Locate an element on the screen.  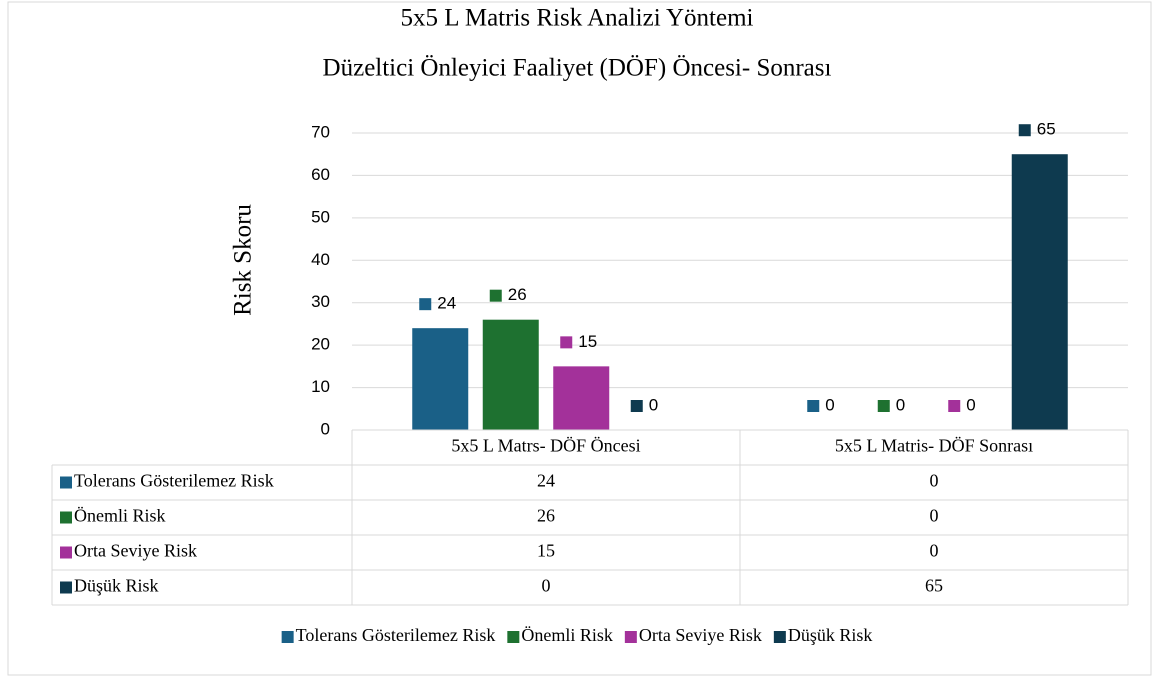
data-label: 15 is located at coordinates (587, 341).